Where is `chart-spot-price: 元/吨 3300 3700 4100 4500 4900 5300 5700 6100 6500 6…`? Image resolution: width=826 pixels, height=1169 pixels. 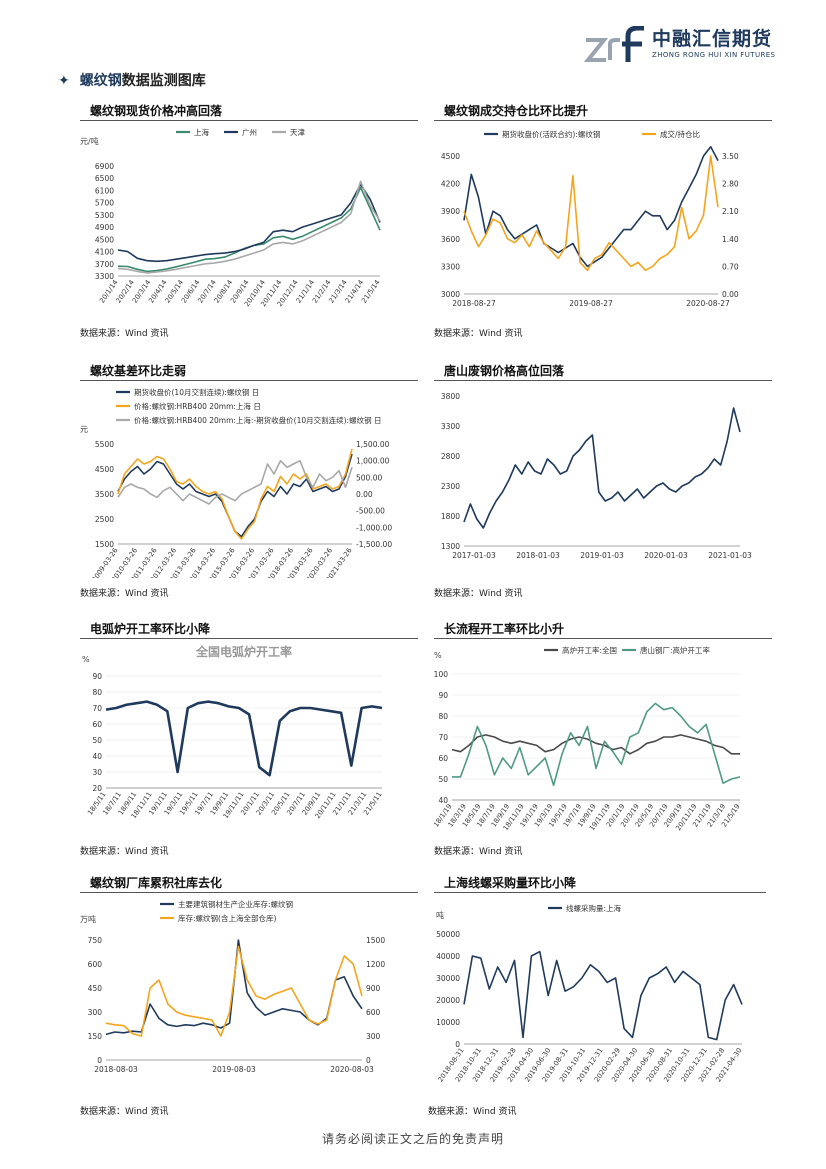
chart-spot-price: 元/吨 3300 3700 4100 4500 4900 5300 5700 6100 6500 6… is located at coordinates (231, 217).